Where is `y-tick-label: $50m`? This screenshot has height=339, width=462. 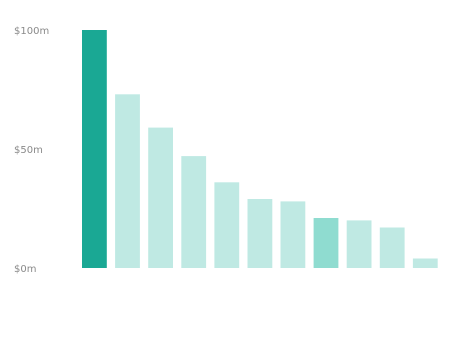
y-tick-label: $50m is located at coordinates (28, 150).